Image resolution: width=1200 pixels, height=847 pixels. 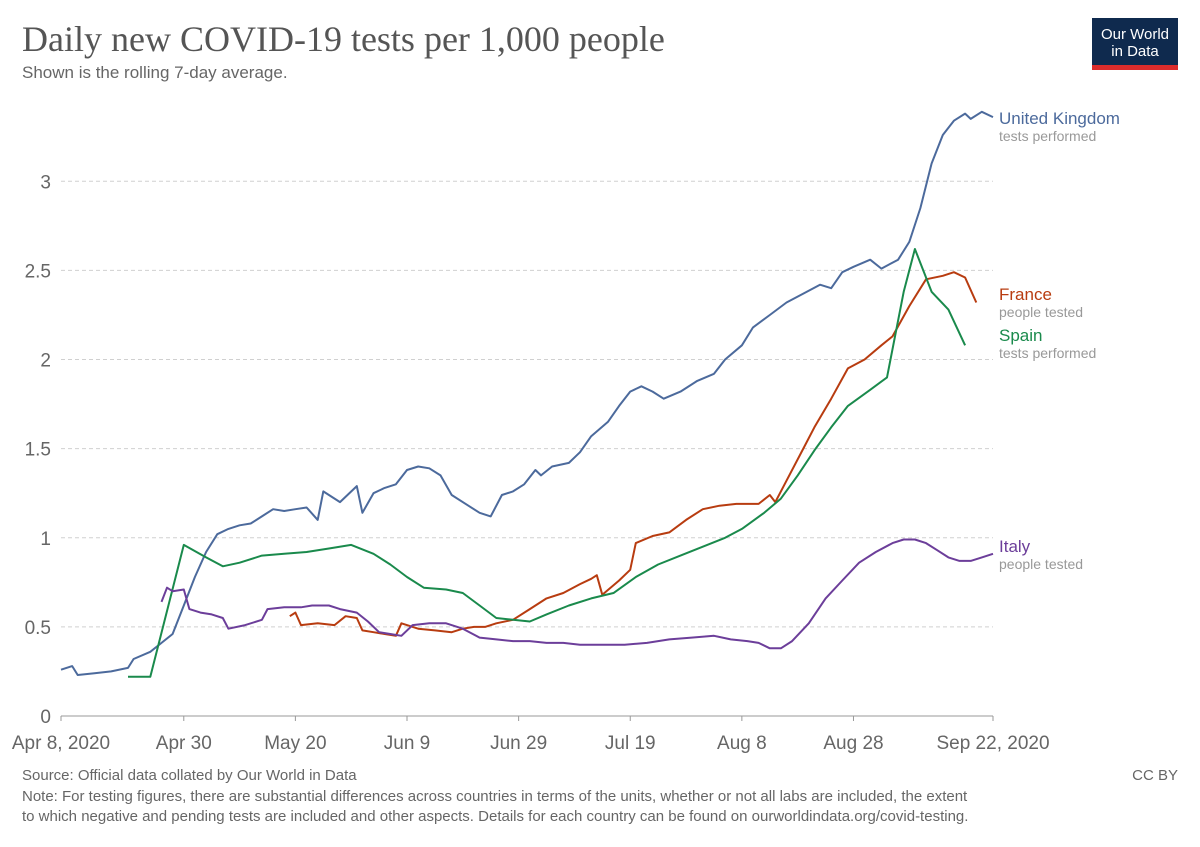 I want to click on y-tick-label: 2, so click(x=45, y=361).